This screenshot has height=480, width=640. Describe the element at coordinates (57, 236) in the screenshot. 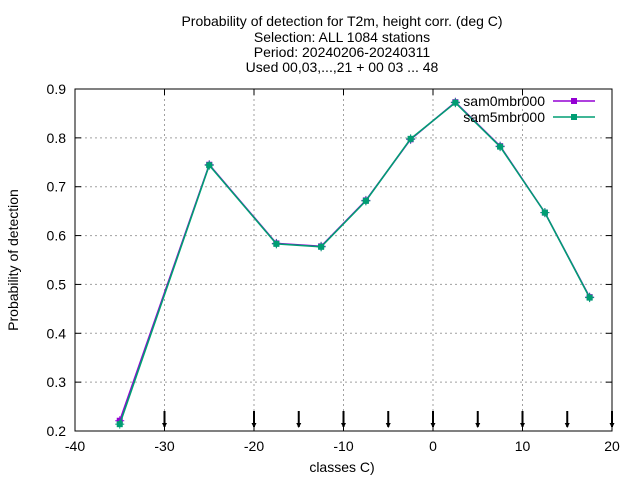

I see `y-tick-label: 0.6` at that location.